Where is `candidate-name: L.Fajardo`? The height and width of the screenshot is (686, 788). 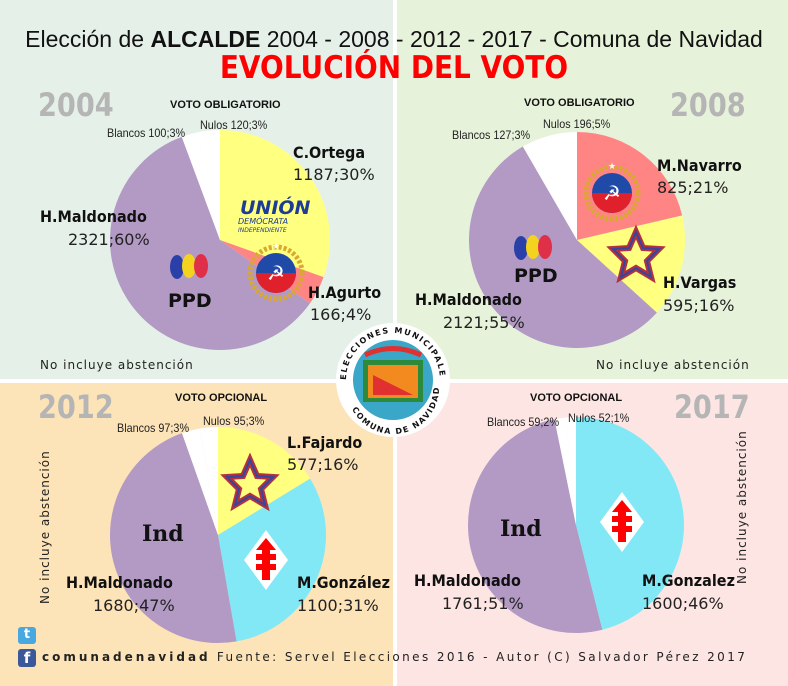 candidate-name: L.Fajardo is located at coordinates (325, 442).